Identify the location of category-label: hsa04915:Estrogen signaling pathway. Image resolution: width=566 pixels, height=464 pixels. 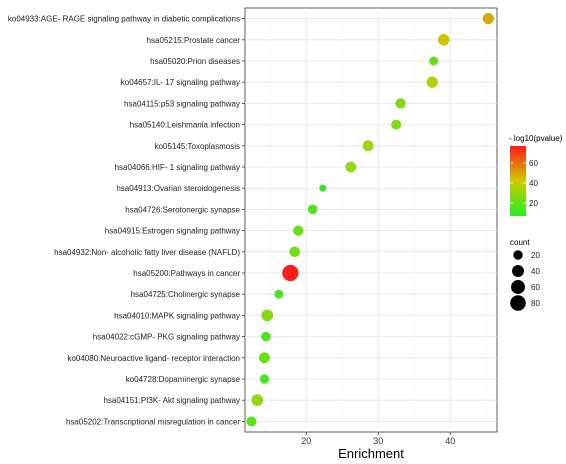
(172, 231).